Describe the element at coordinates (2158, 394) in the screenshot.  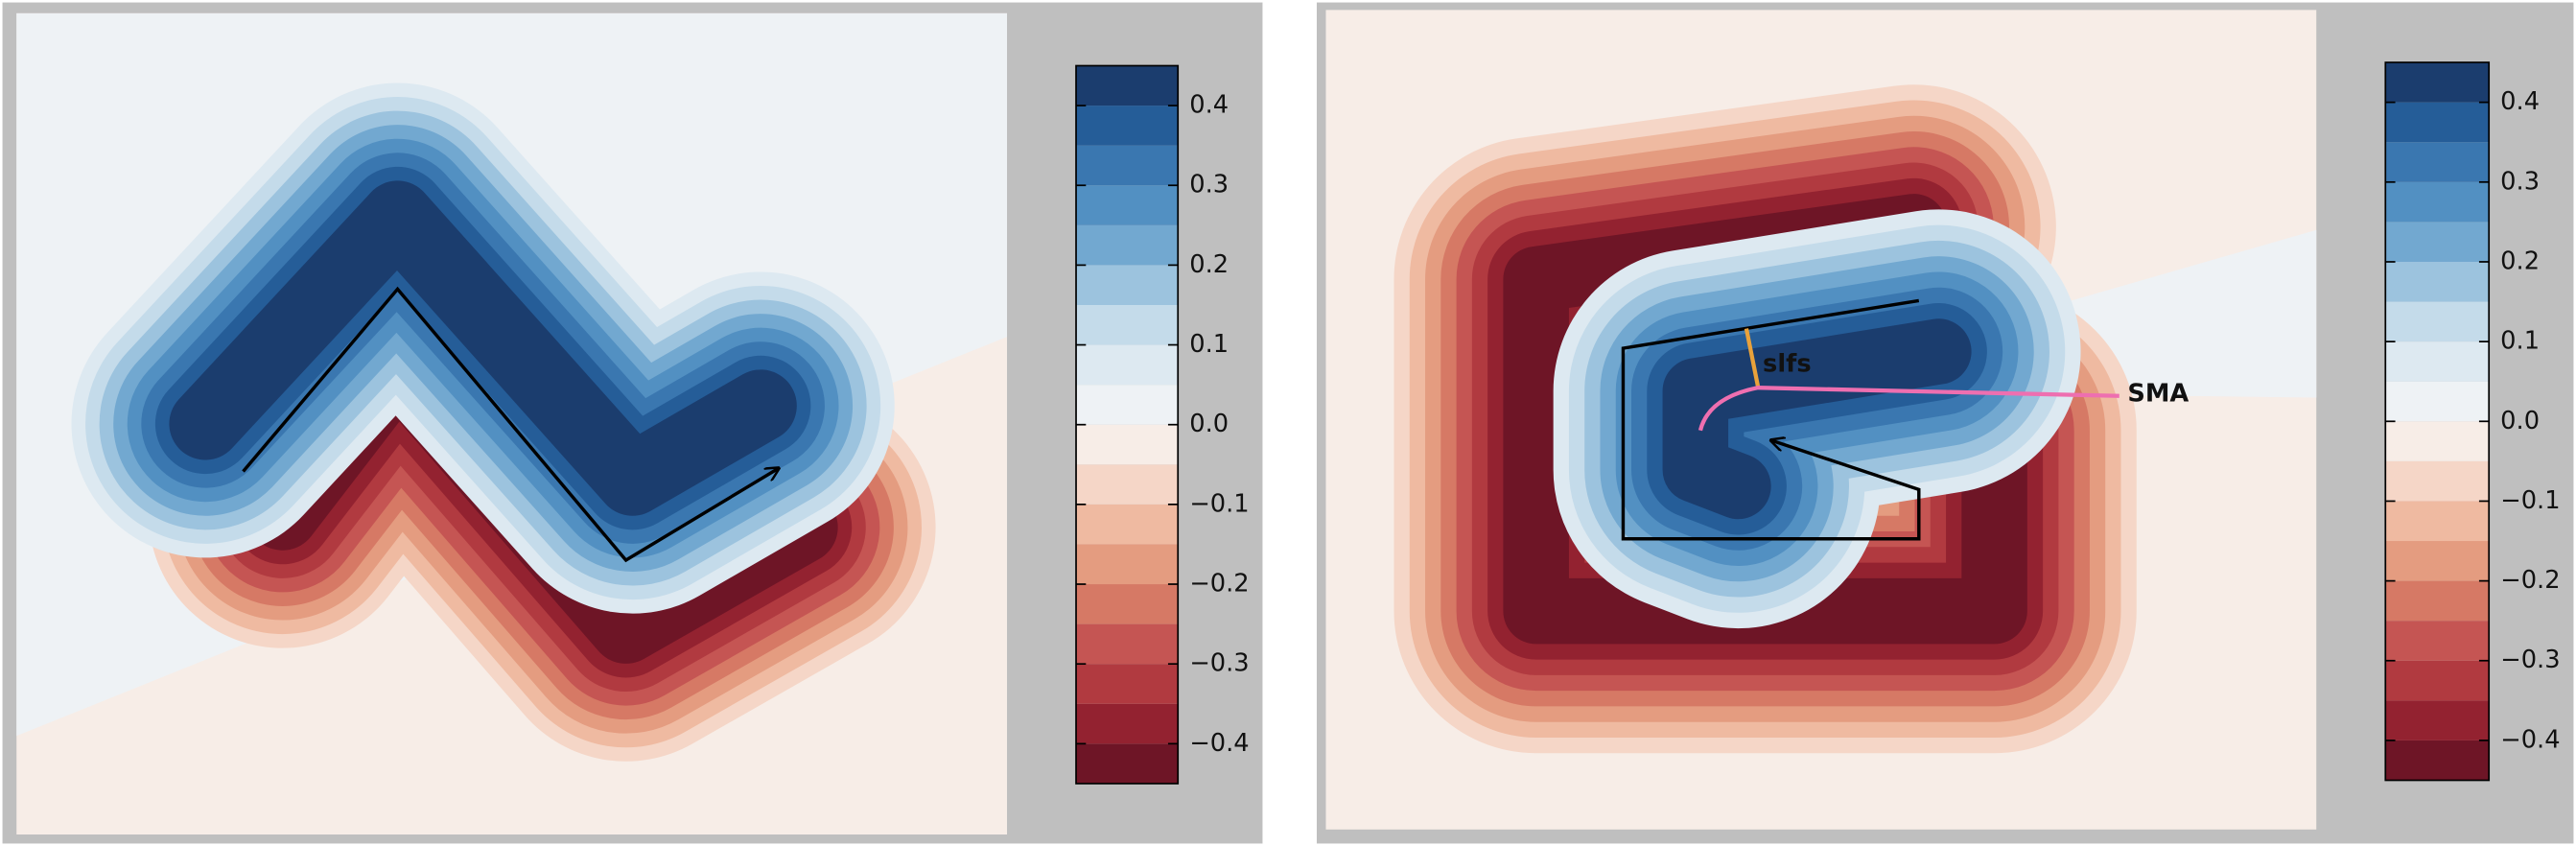
I see `sma-label: SMA` at that location.